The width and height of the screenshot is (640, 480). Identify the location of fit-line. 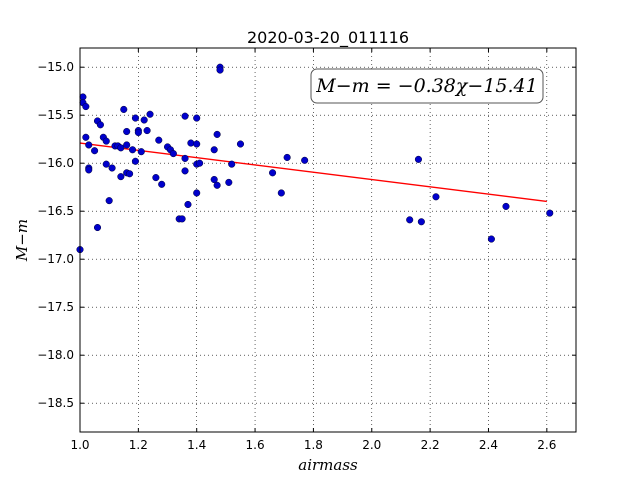
(313, 172).